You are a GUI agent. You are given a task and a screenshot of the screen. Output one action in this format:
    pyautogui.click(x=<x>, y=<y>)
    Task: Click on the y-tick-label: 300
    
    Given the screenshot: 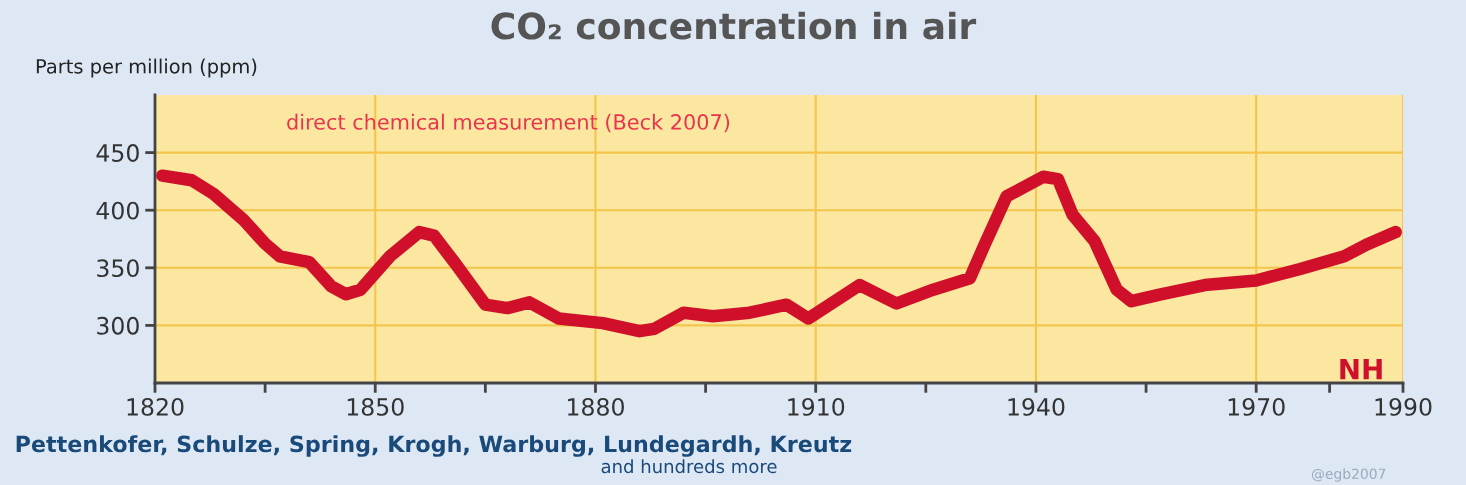 What is the action you would take?
    pyautogui.click(x=118, y=325)
    